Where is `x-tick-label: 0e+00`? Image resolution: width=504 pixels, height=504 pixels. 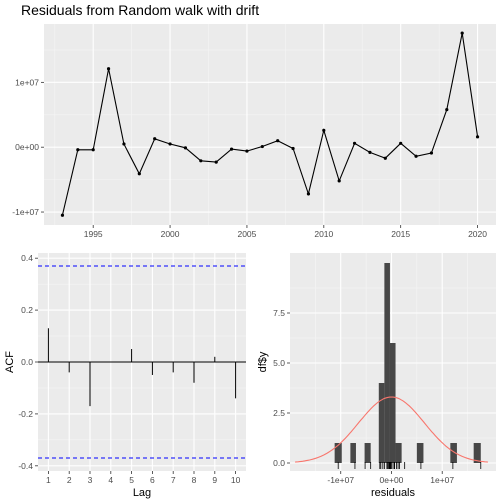 x-tick-label: 0e+00 is located at coordinates (392, 480).